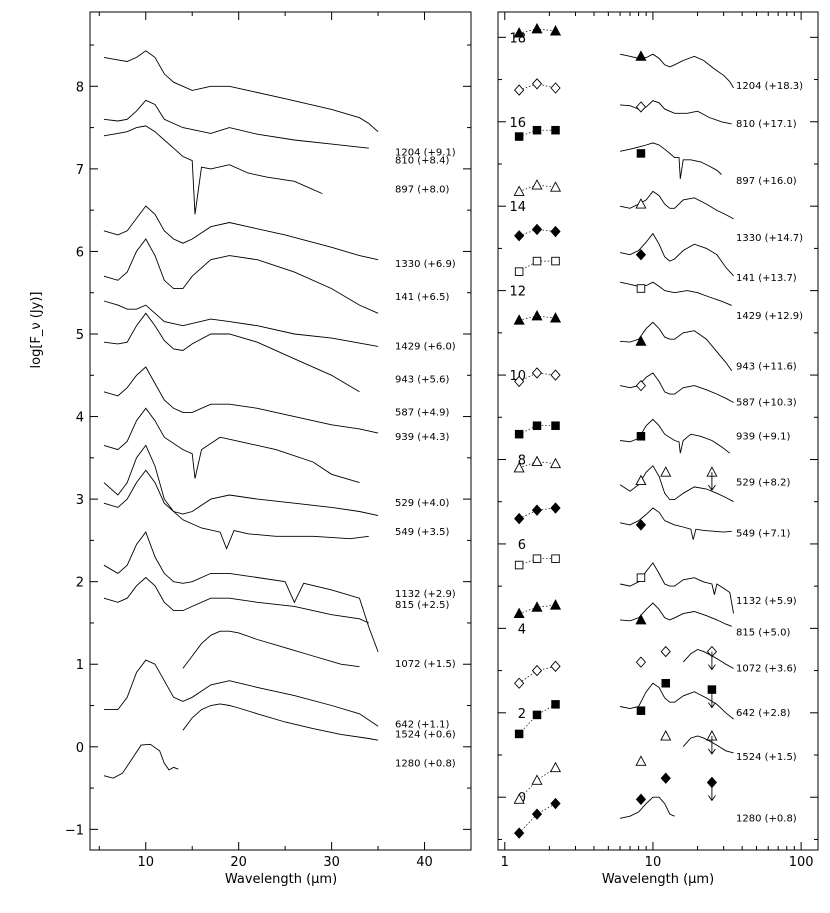 The height and width of the screenshot is (913, 830). I want to click on left-x-tick-label: 40, so click(424, 862).